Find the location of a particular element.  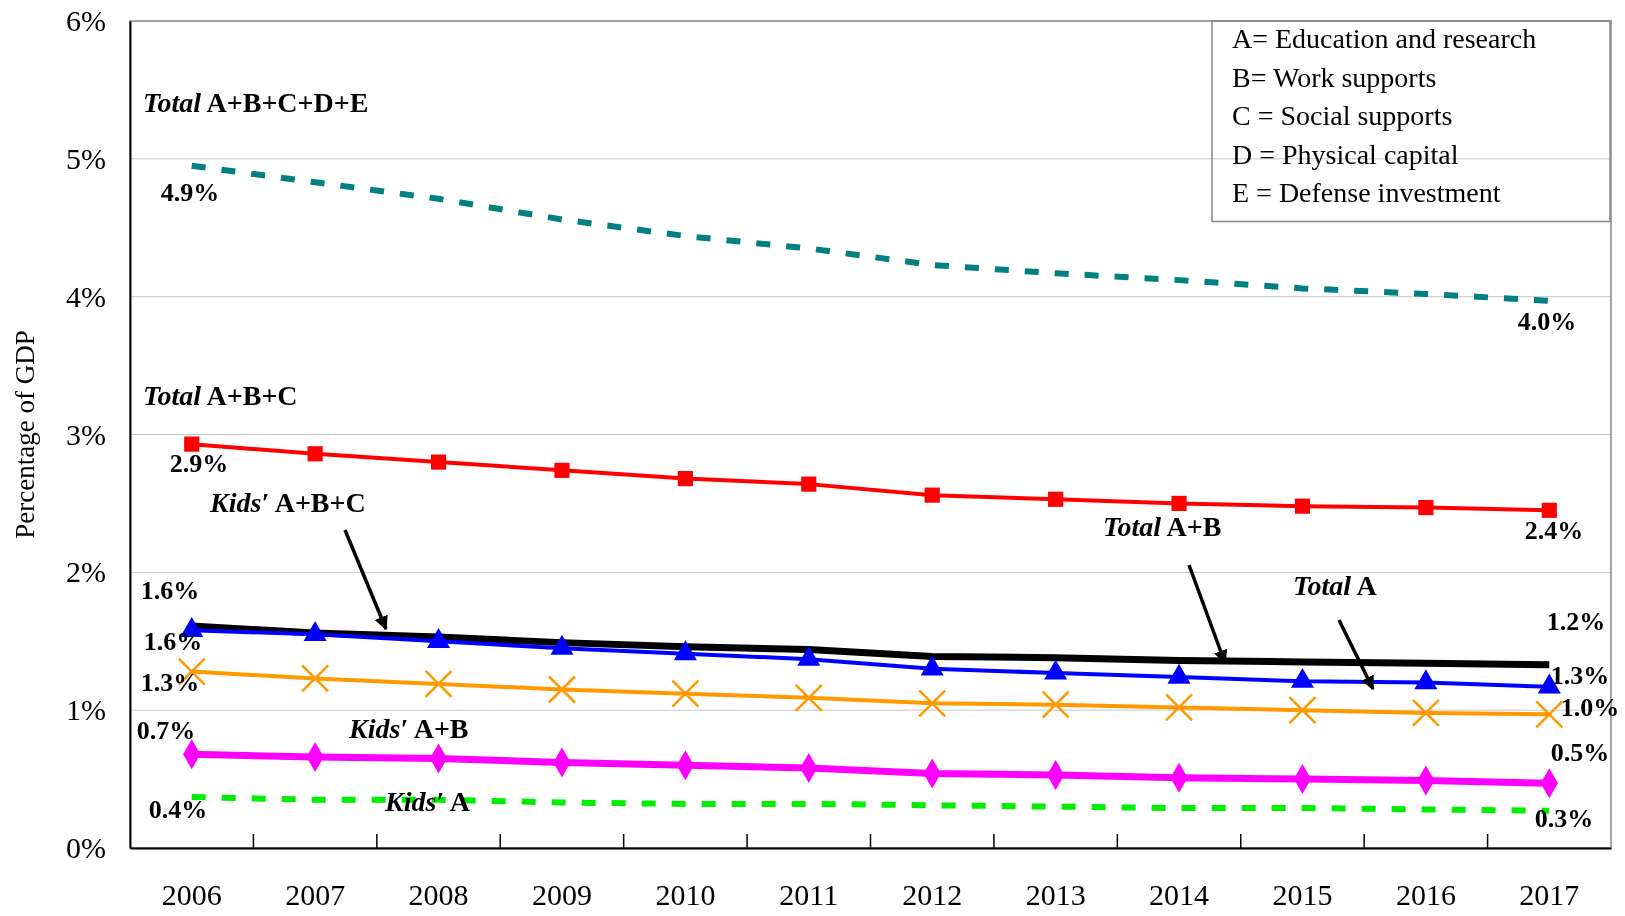

y-tick-label: 5% is located at coordinates (86, 158).